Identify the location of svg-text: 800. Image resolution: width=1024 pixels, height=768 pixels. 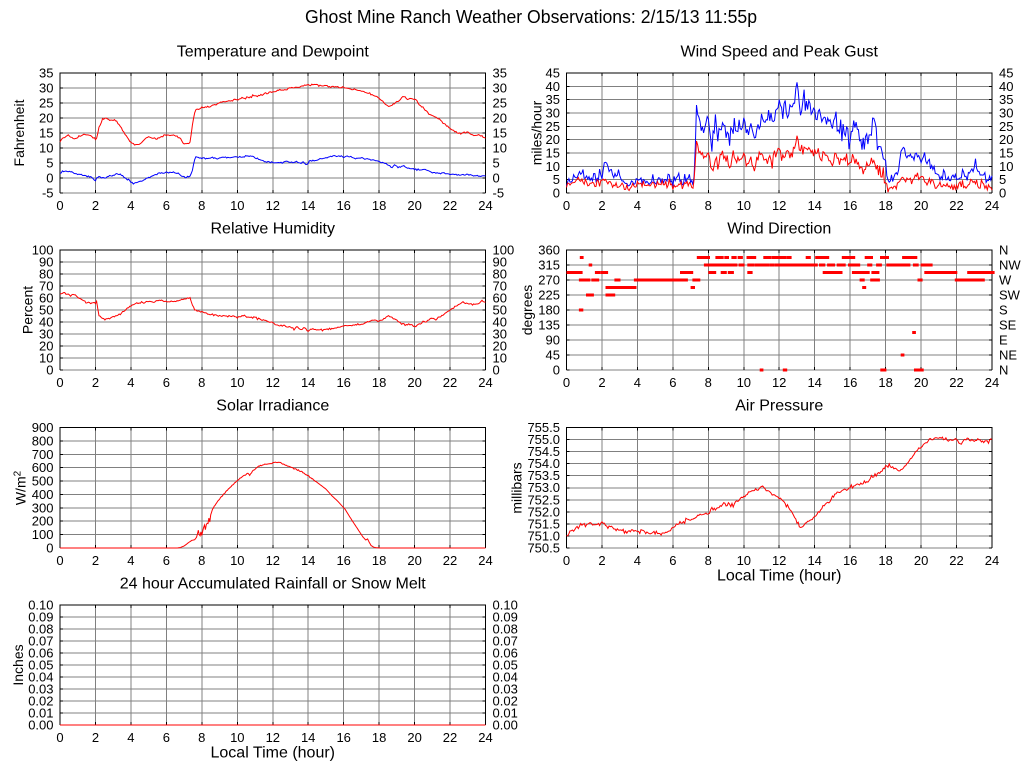
(43, 440).